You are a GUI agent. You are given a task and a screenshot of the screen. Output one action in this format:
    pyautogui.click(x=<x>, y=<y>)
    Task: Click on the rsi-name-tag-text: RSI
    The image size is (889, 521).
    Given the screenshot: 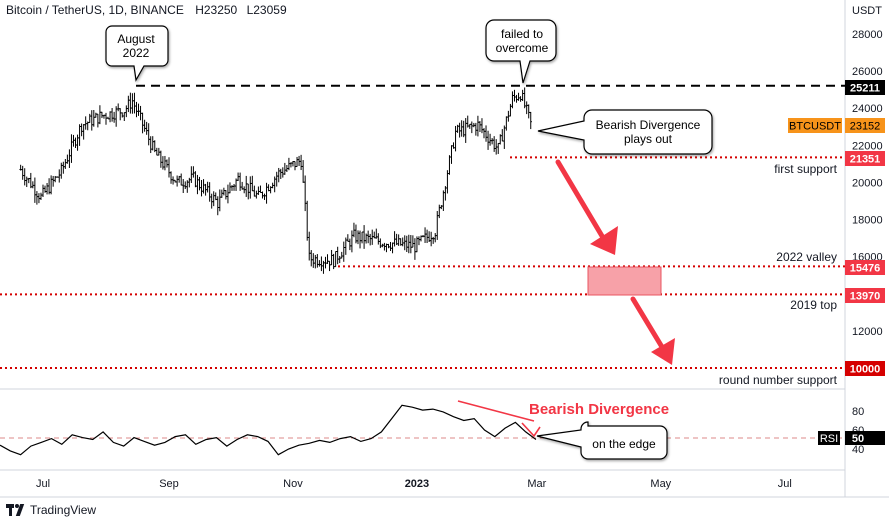 What is the action you would take?
    pyautogui.click(x=829, y=439)
    